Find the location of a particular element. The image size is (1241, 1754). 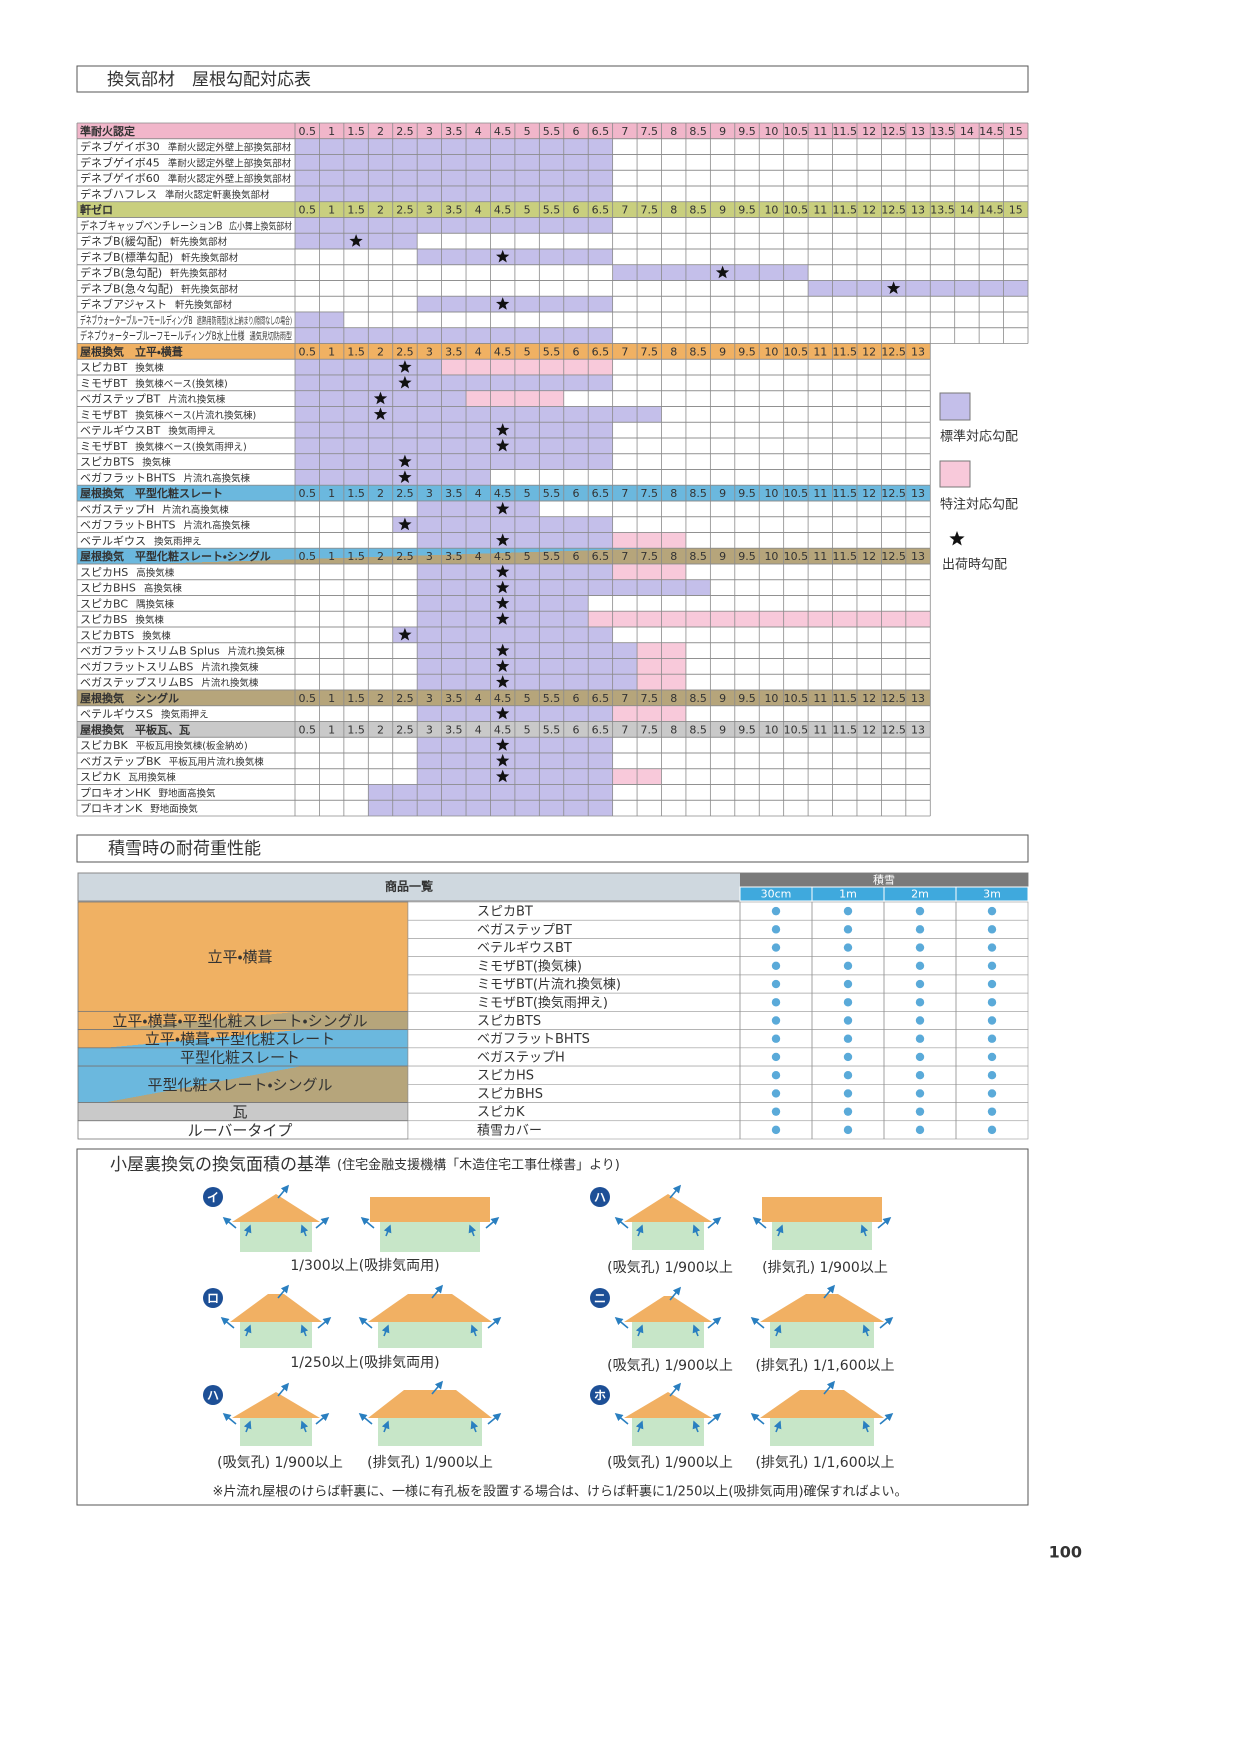

source: (住宅金融支援機構「木造住宅工事仕様書」より) is located at coordinates (478, 1165).